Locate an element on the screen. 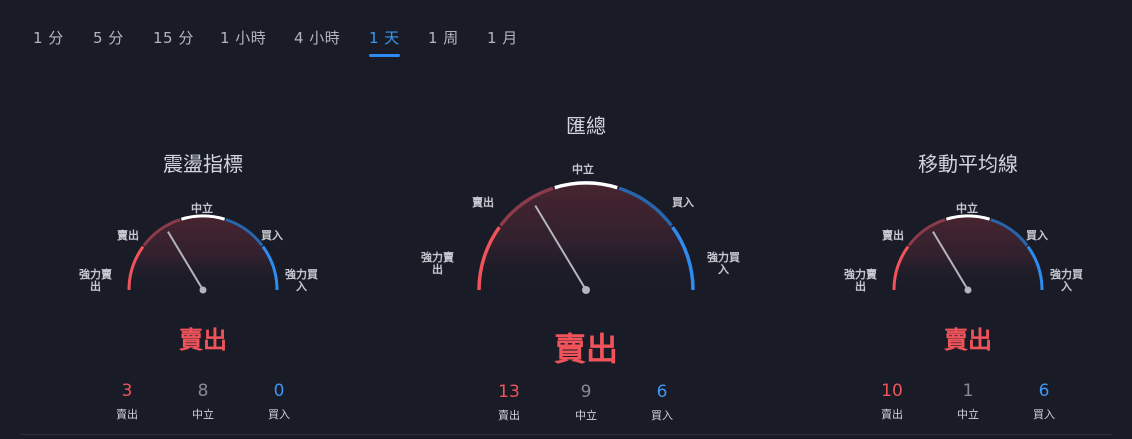  tab-1-week: 1 周 is located at coordinates (443, 38).